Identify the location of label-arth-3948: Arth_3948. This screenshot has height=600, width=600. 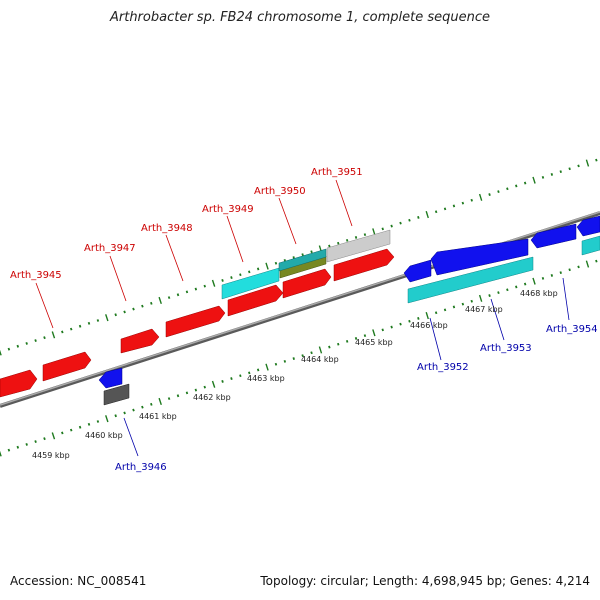
(167, 228).